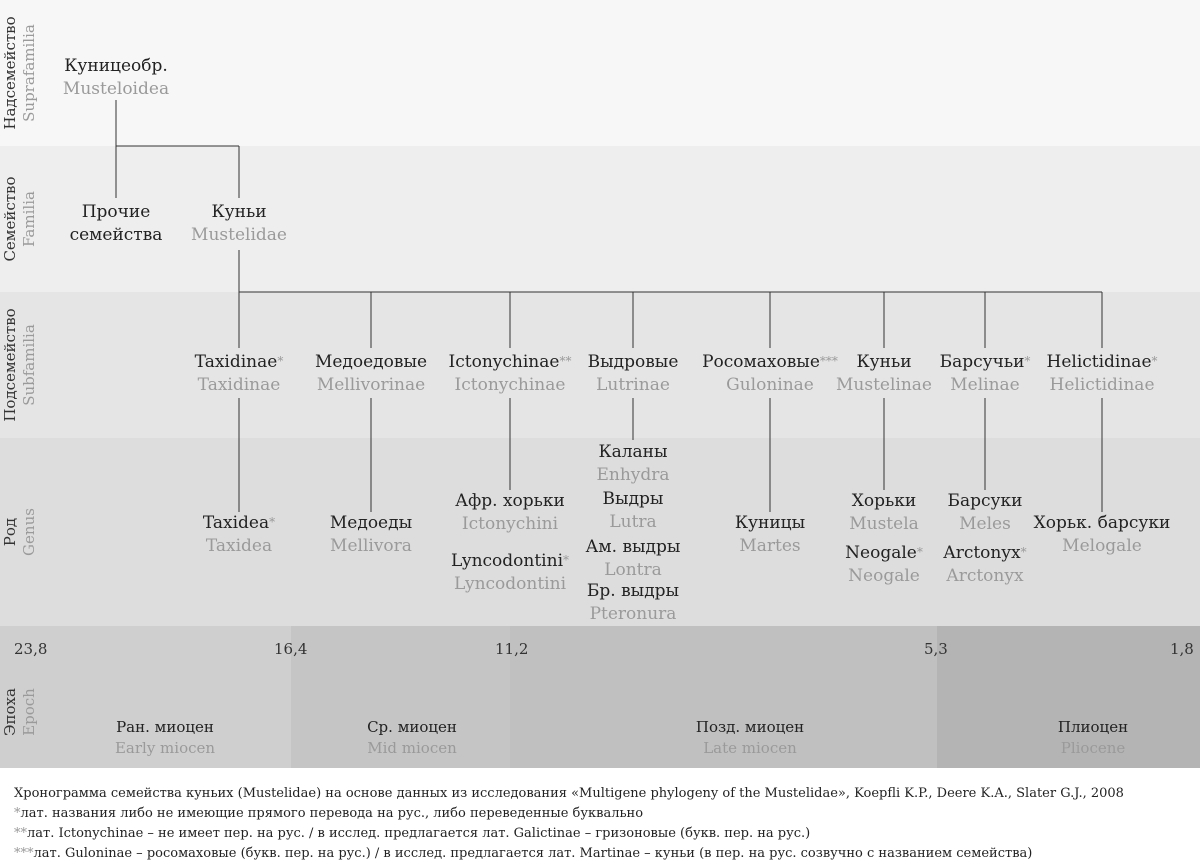 The image size is (1200, 868). What do you see at coordinates (510, 501) in the screenshot?
I see `node-ru: Афр. хорьки` at bounding box center [510, 501].